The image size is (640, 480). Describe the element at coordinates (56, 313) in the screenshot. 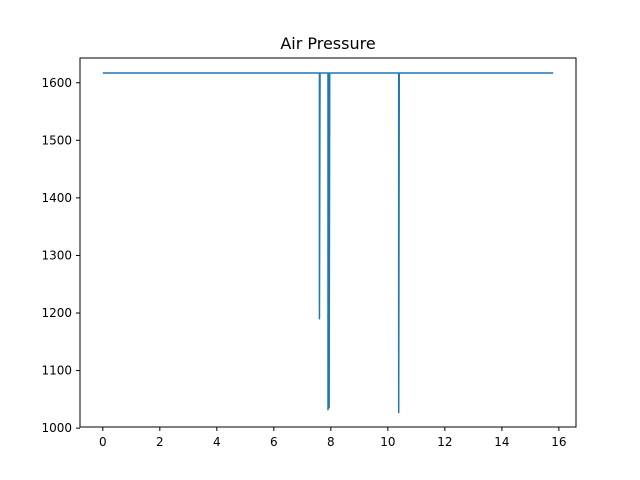

I see `y-tick-label: 1200` at that location.